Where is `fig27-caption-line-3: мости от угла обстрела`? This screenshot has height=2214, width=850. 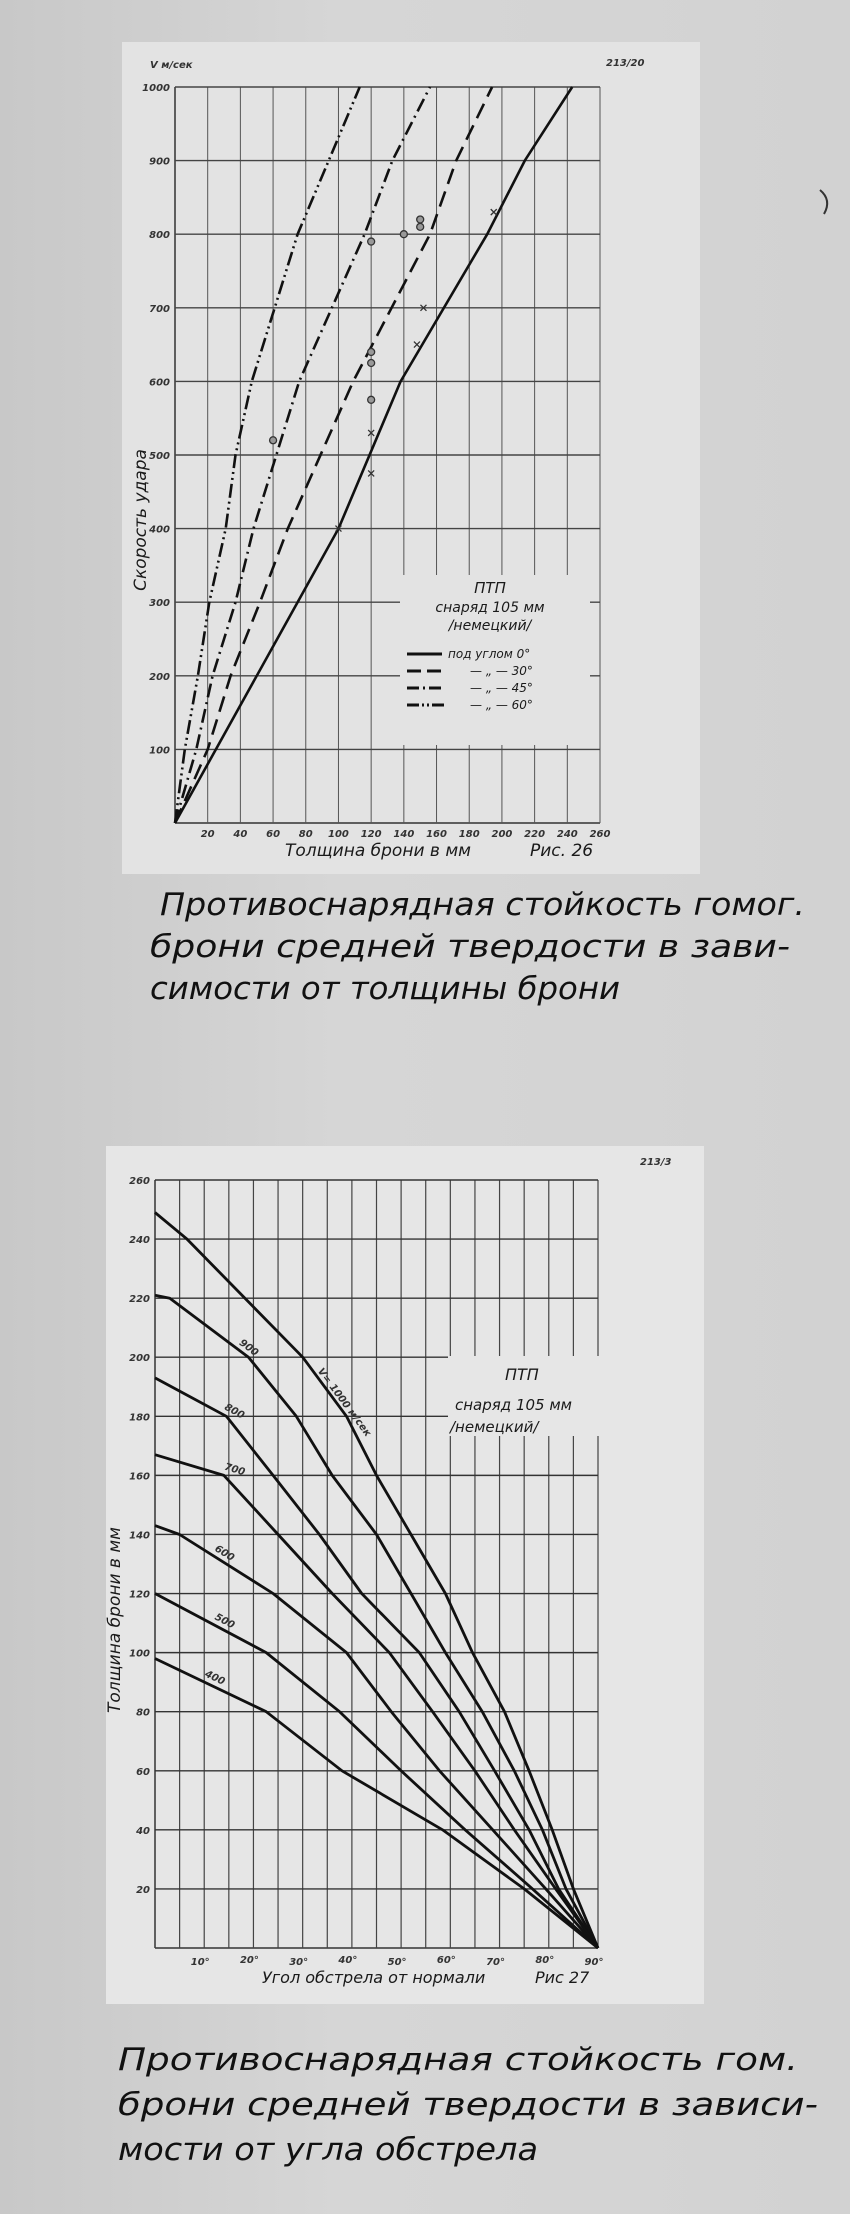
fig27-caption-line-3: мости от угла обстрела is located at coordinates (328, 2150).